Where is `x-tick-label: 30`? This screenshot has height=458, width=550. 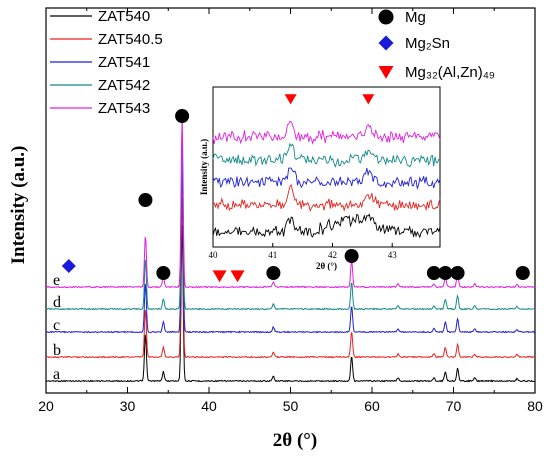 x-tick-label: 30 is located at coordinates (128, 406).